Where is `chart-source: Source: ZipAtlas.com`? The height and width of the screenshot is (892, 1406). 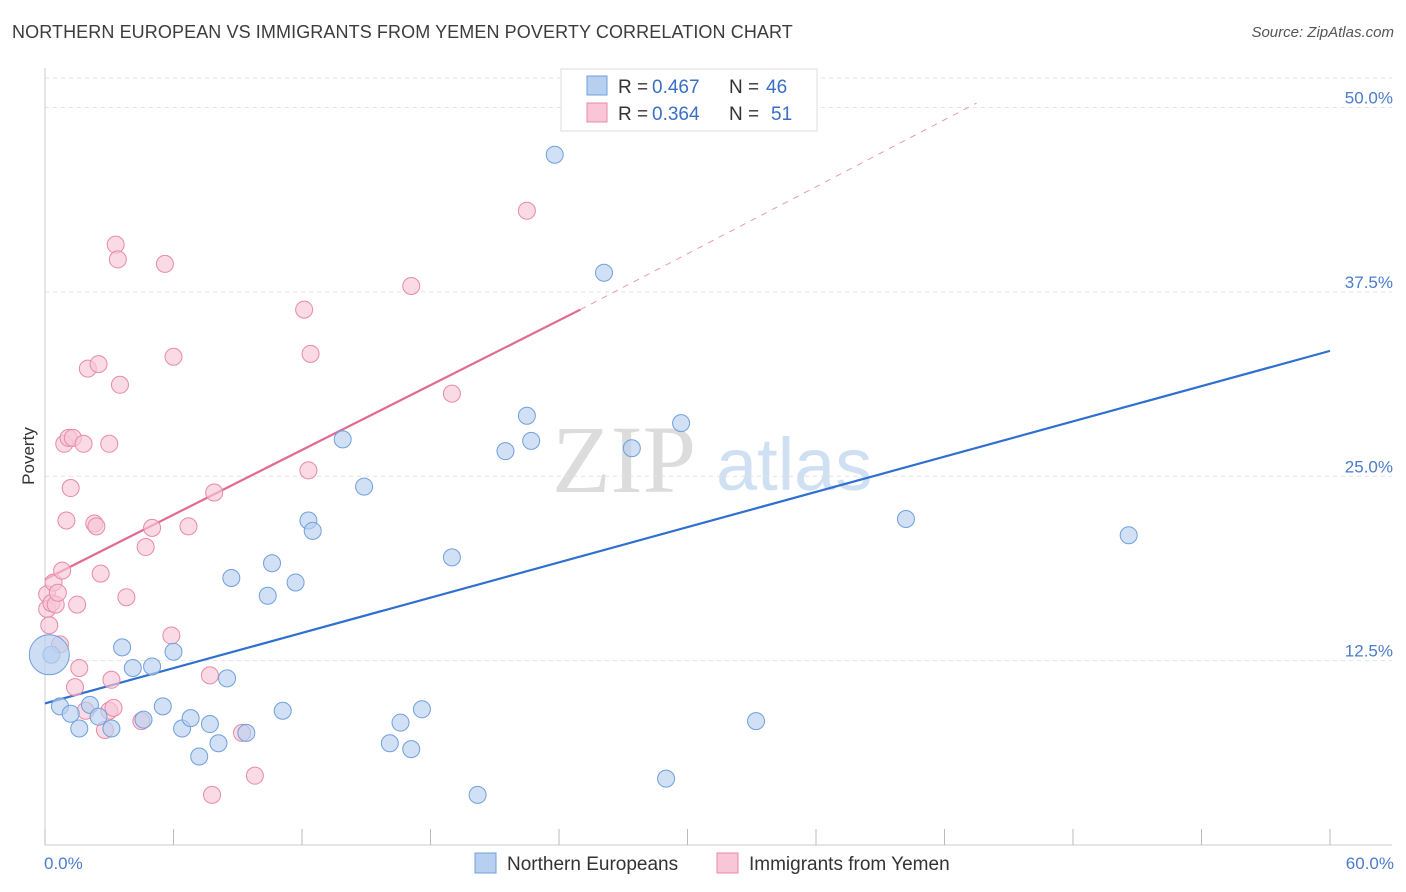
chart-source: Source: ZipAtlas.com is located at coordinates (1322, 32).